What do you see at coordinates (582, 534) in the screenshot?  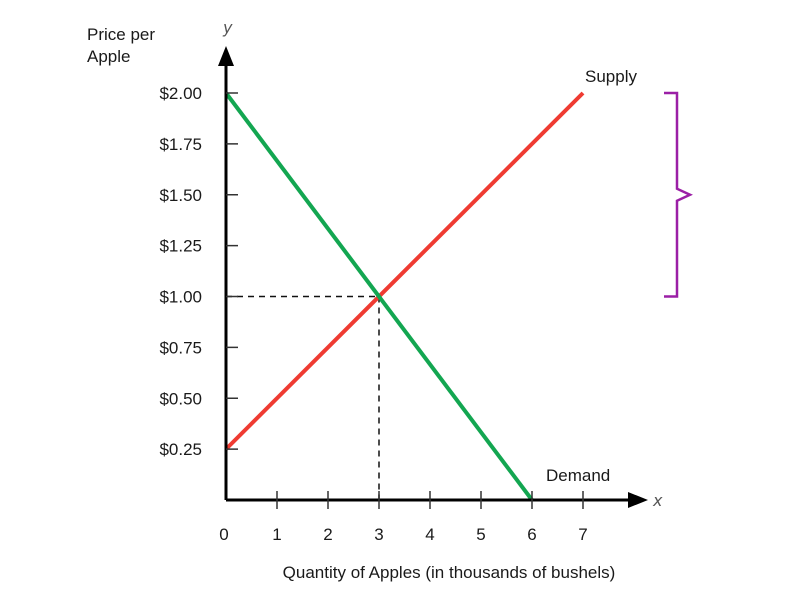 I see `x-tick-label: 7` at bounding box center [582, 534].